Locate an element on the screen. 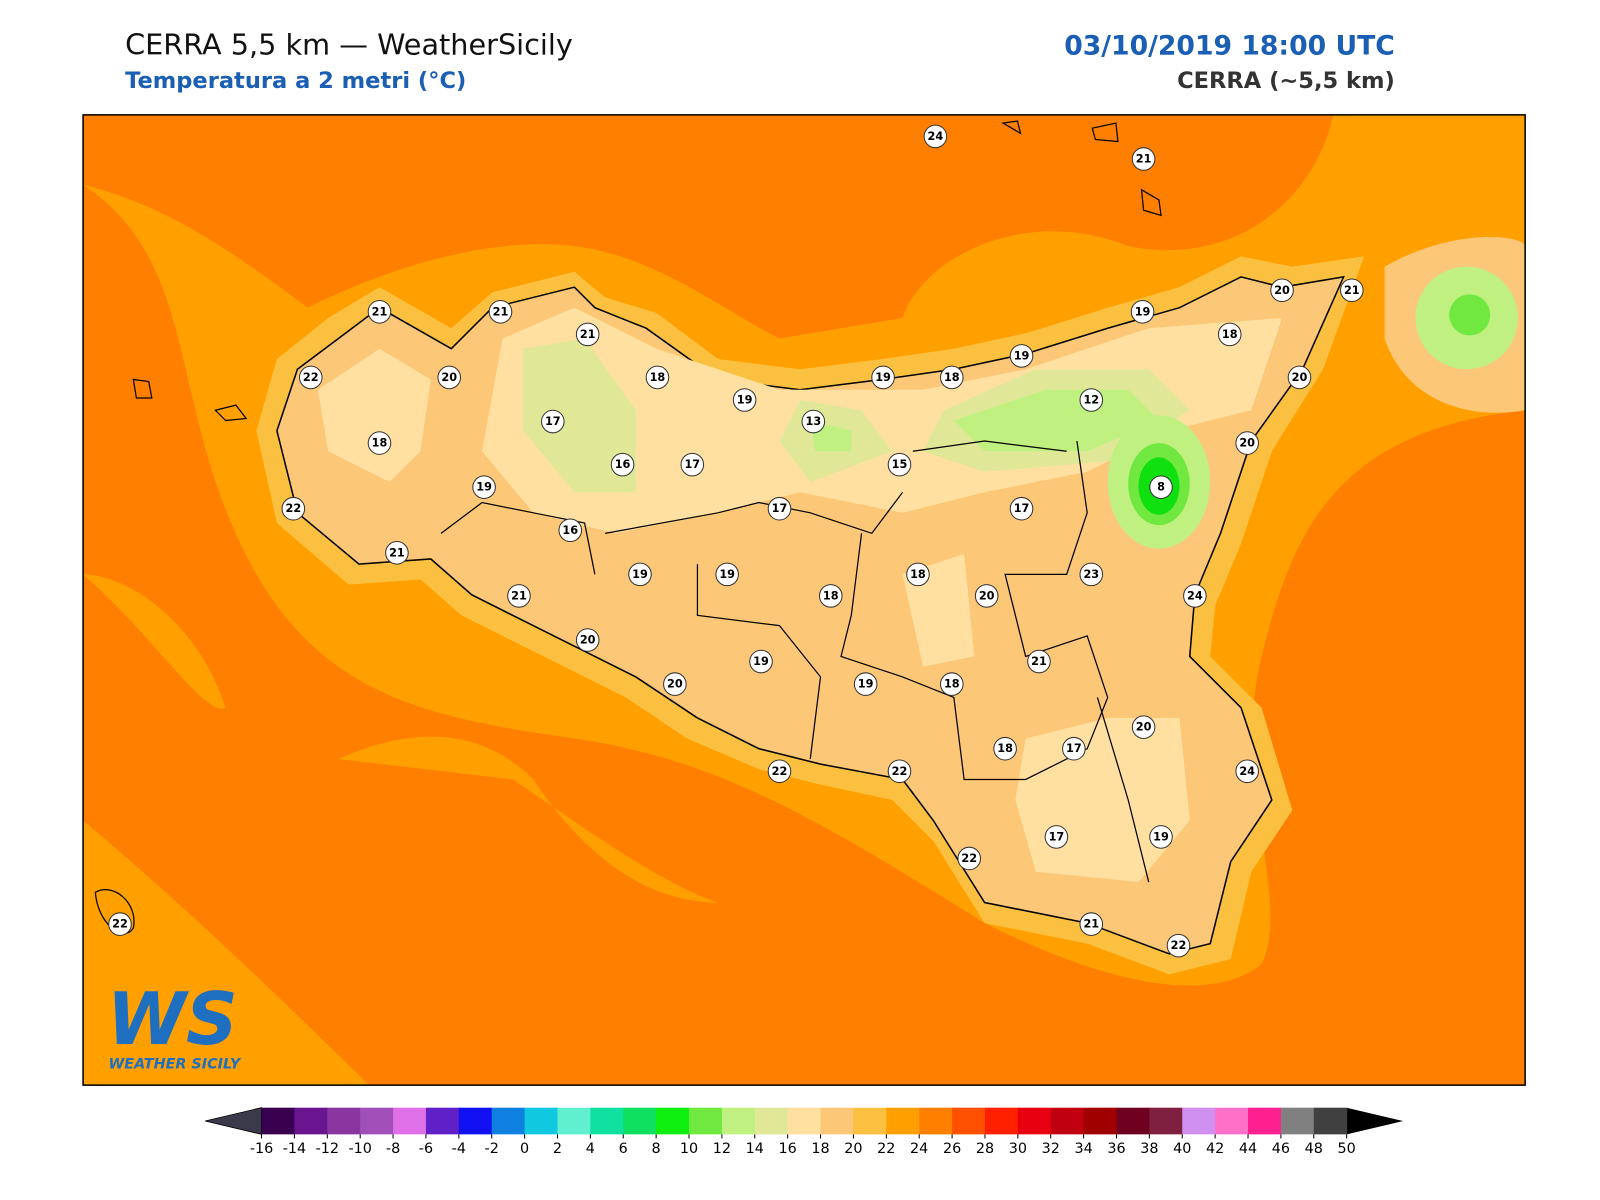 The width and height of the screenshot is (1600, 1200). colorbar-tick-label: 4 is located at coordinates (590, 1149).